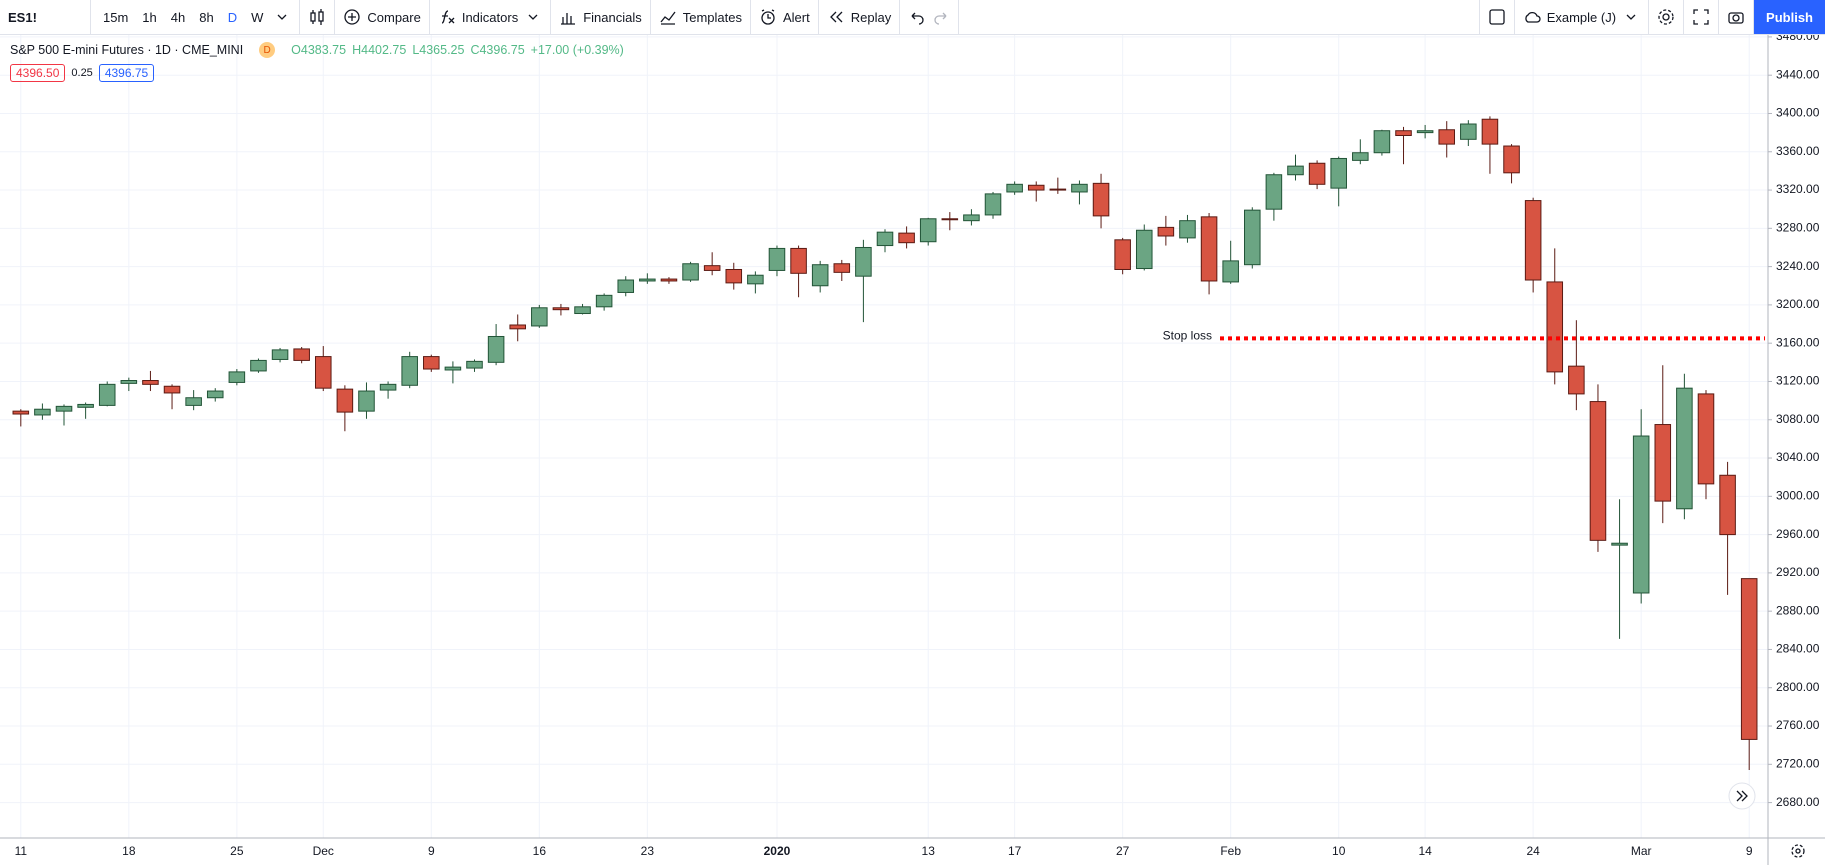 Image resolution: width=1825 pixels, height=865 pixels. What do you see at coordinates (206, 17) in the screenshot?
I see `interval: 8h` at bounding box center [206, 17].